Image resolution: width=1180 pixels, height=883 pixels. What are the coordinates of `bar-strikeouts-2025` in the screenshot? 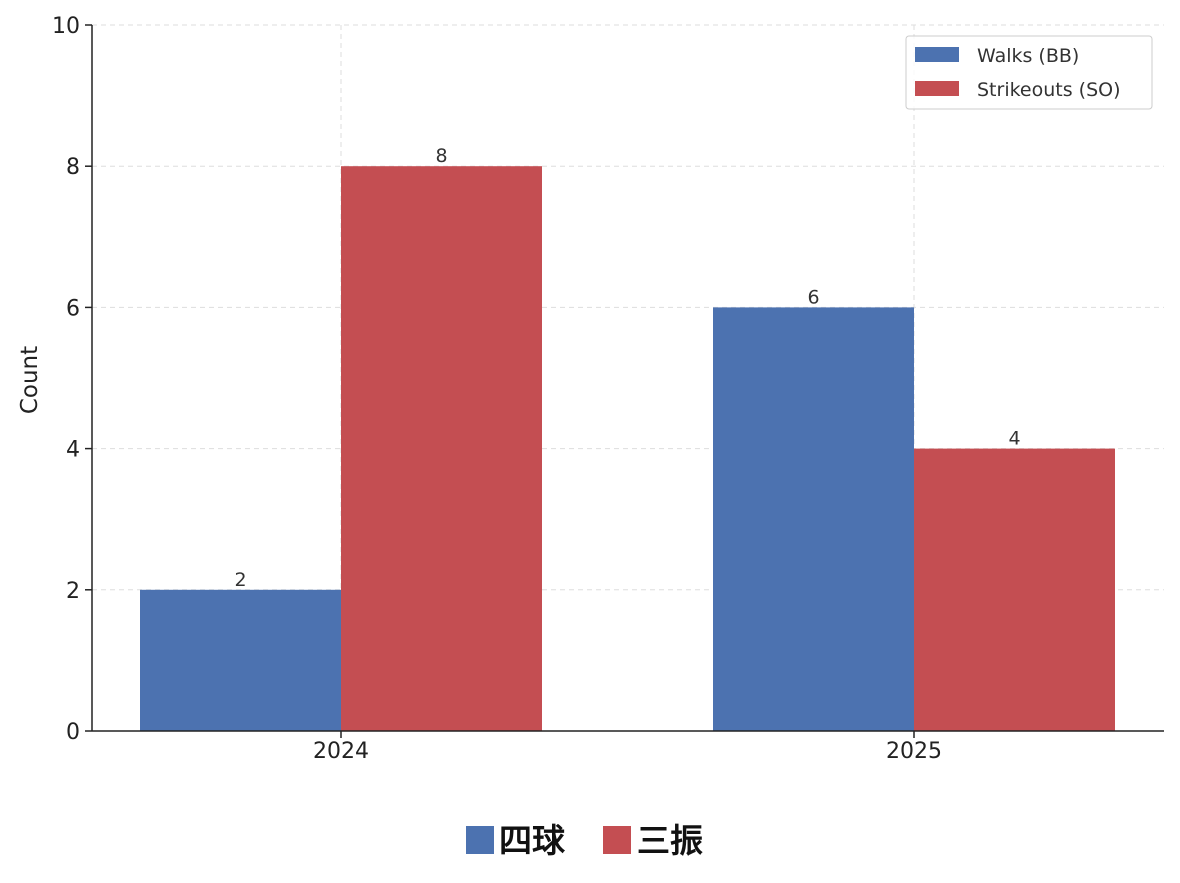 It's located at (1014, 589).